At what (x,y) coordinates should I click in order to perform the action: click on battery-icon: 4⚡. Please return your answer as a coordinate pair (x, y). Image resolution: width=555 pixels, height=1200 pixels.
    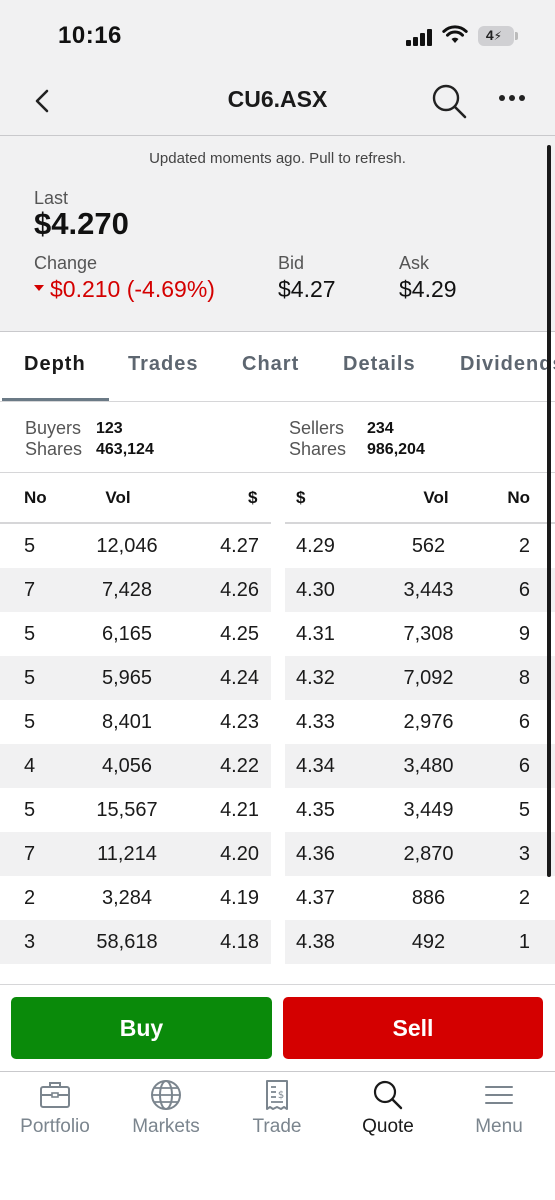
    Looking at the image, I should click on (498, 36).